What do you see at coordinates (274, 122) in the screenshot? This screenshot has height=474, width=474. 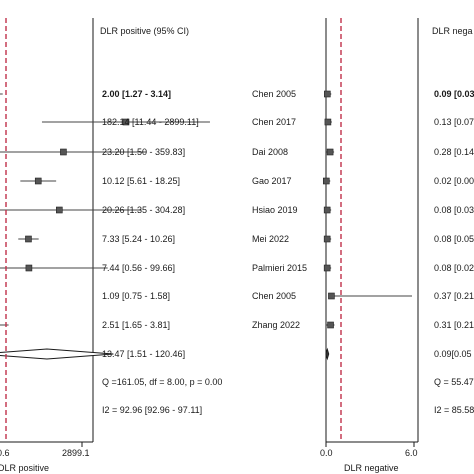 I see `study-name-label: Chen 2017` at bounding box center [274, 122].